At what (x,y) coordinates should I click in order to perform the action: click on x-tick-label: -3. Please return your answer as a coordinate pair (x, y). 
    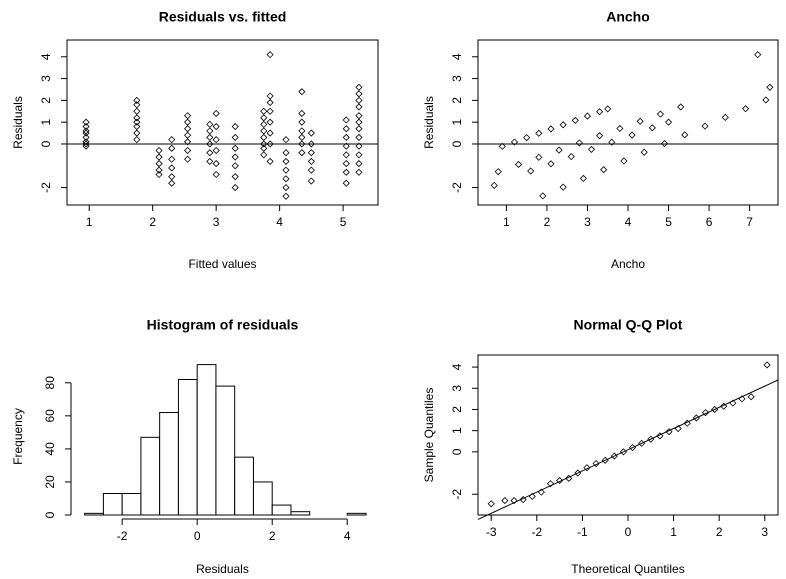
    Looking at the image, I should click on (491, 532).